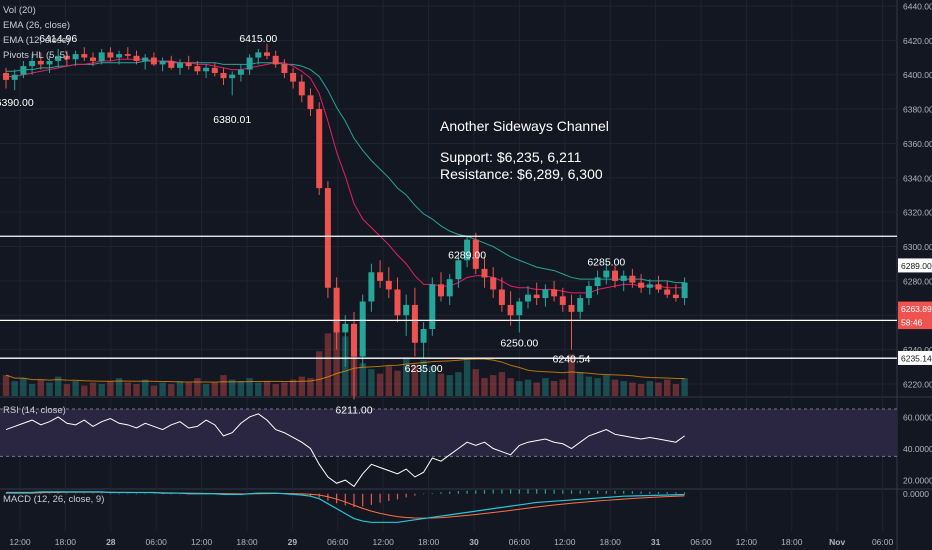 The width and height of the screenshot is (932, 550). What do you see at coordinates (54, 499) in the screenshot?
I see `legend-macd: MACD (12, 26, close, 9)` at bounding box center [54, 499].